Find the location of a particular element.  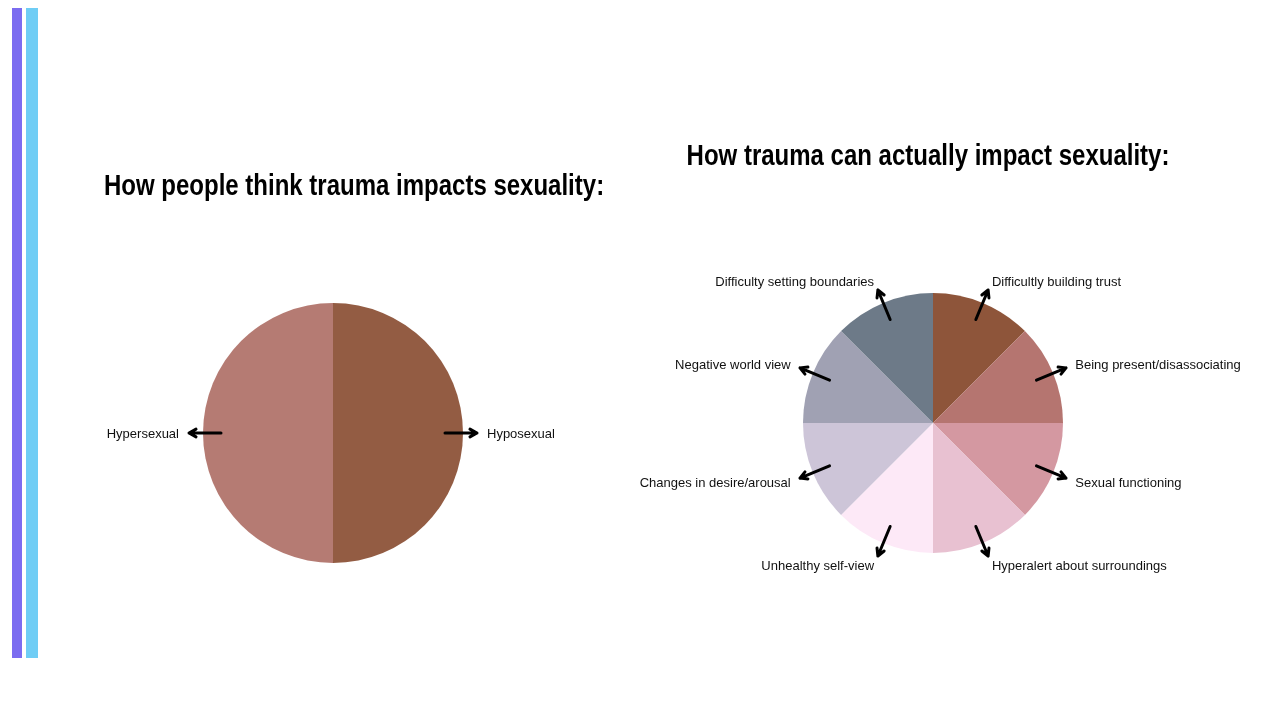

chart-title: How people think trauma impacts sexuality: is located at coordinates (354, 185).